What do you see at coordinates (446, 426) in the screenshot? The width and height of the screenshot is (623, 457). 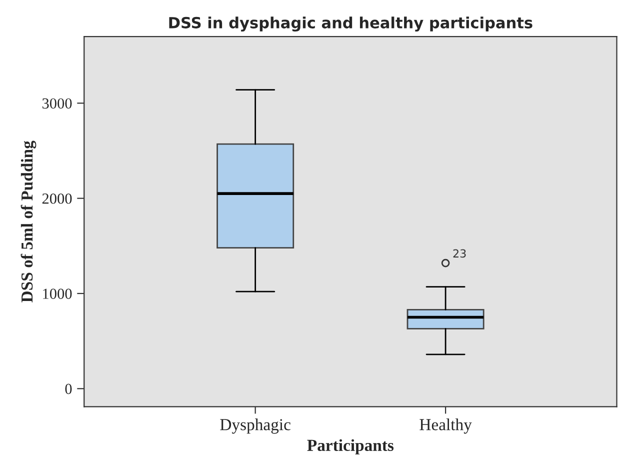 I see `x-tick-label: Healthy` at bounding box center [446, 426].